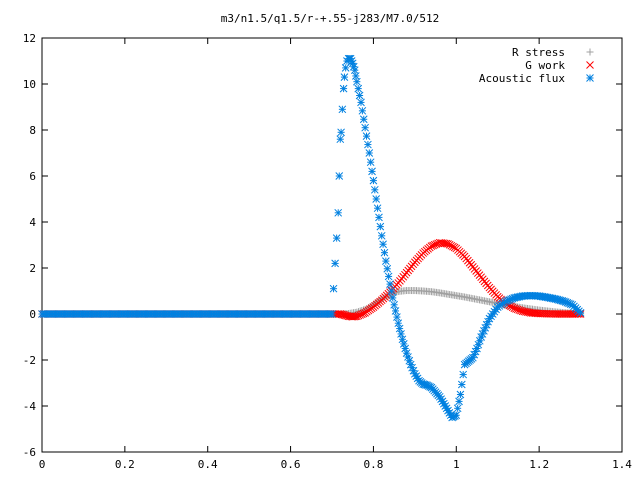 The width and height of the screenshot is (640, 480). What do you see at coordinates (208, 464) in the screenshot?
I see `x-tick-label: 0.4` at bounding box center [208, 464].